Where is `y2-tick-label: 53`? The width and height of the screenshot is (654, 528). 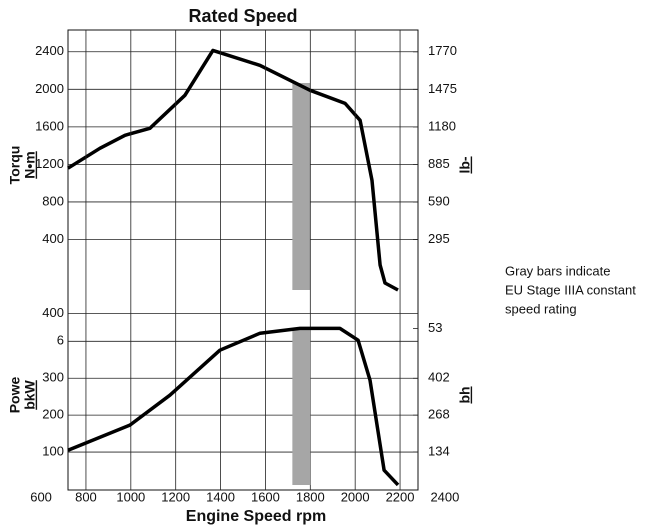 y2-tick-label: 53 is located at coordinates (435, 327).